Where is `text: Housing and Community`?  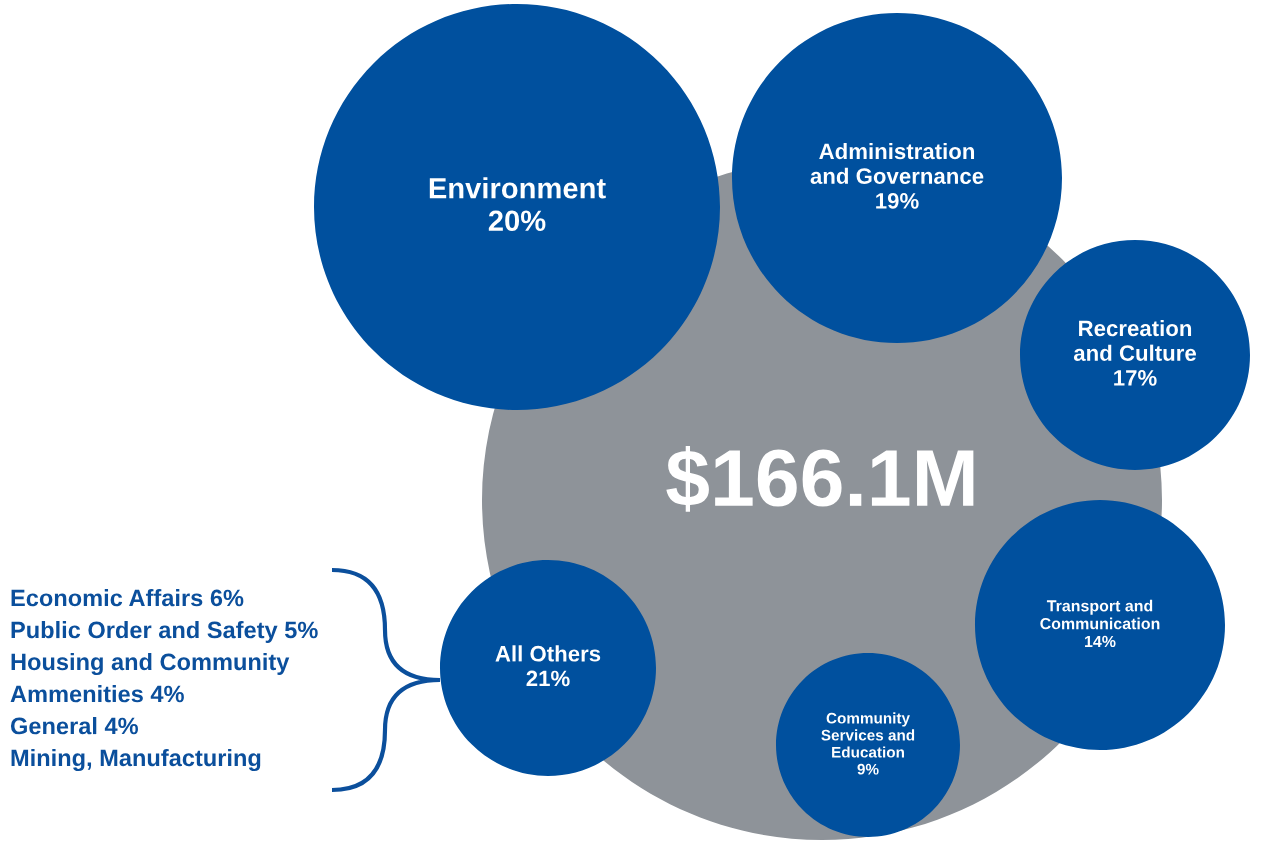
text: Housing and Community is located at coordinates (150, 664).